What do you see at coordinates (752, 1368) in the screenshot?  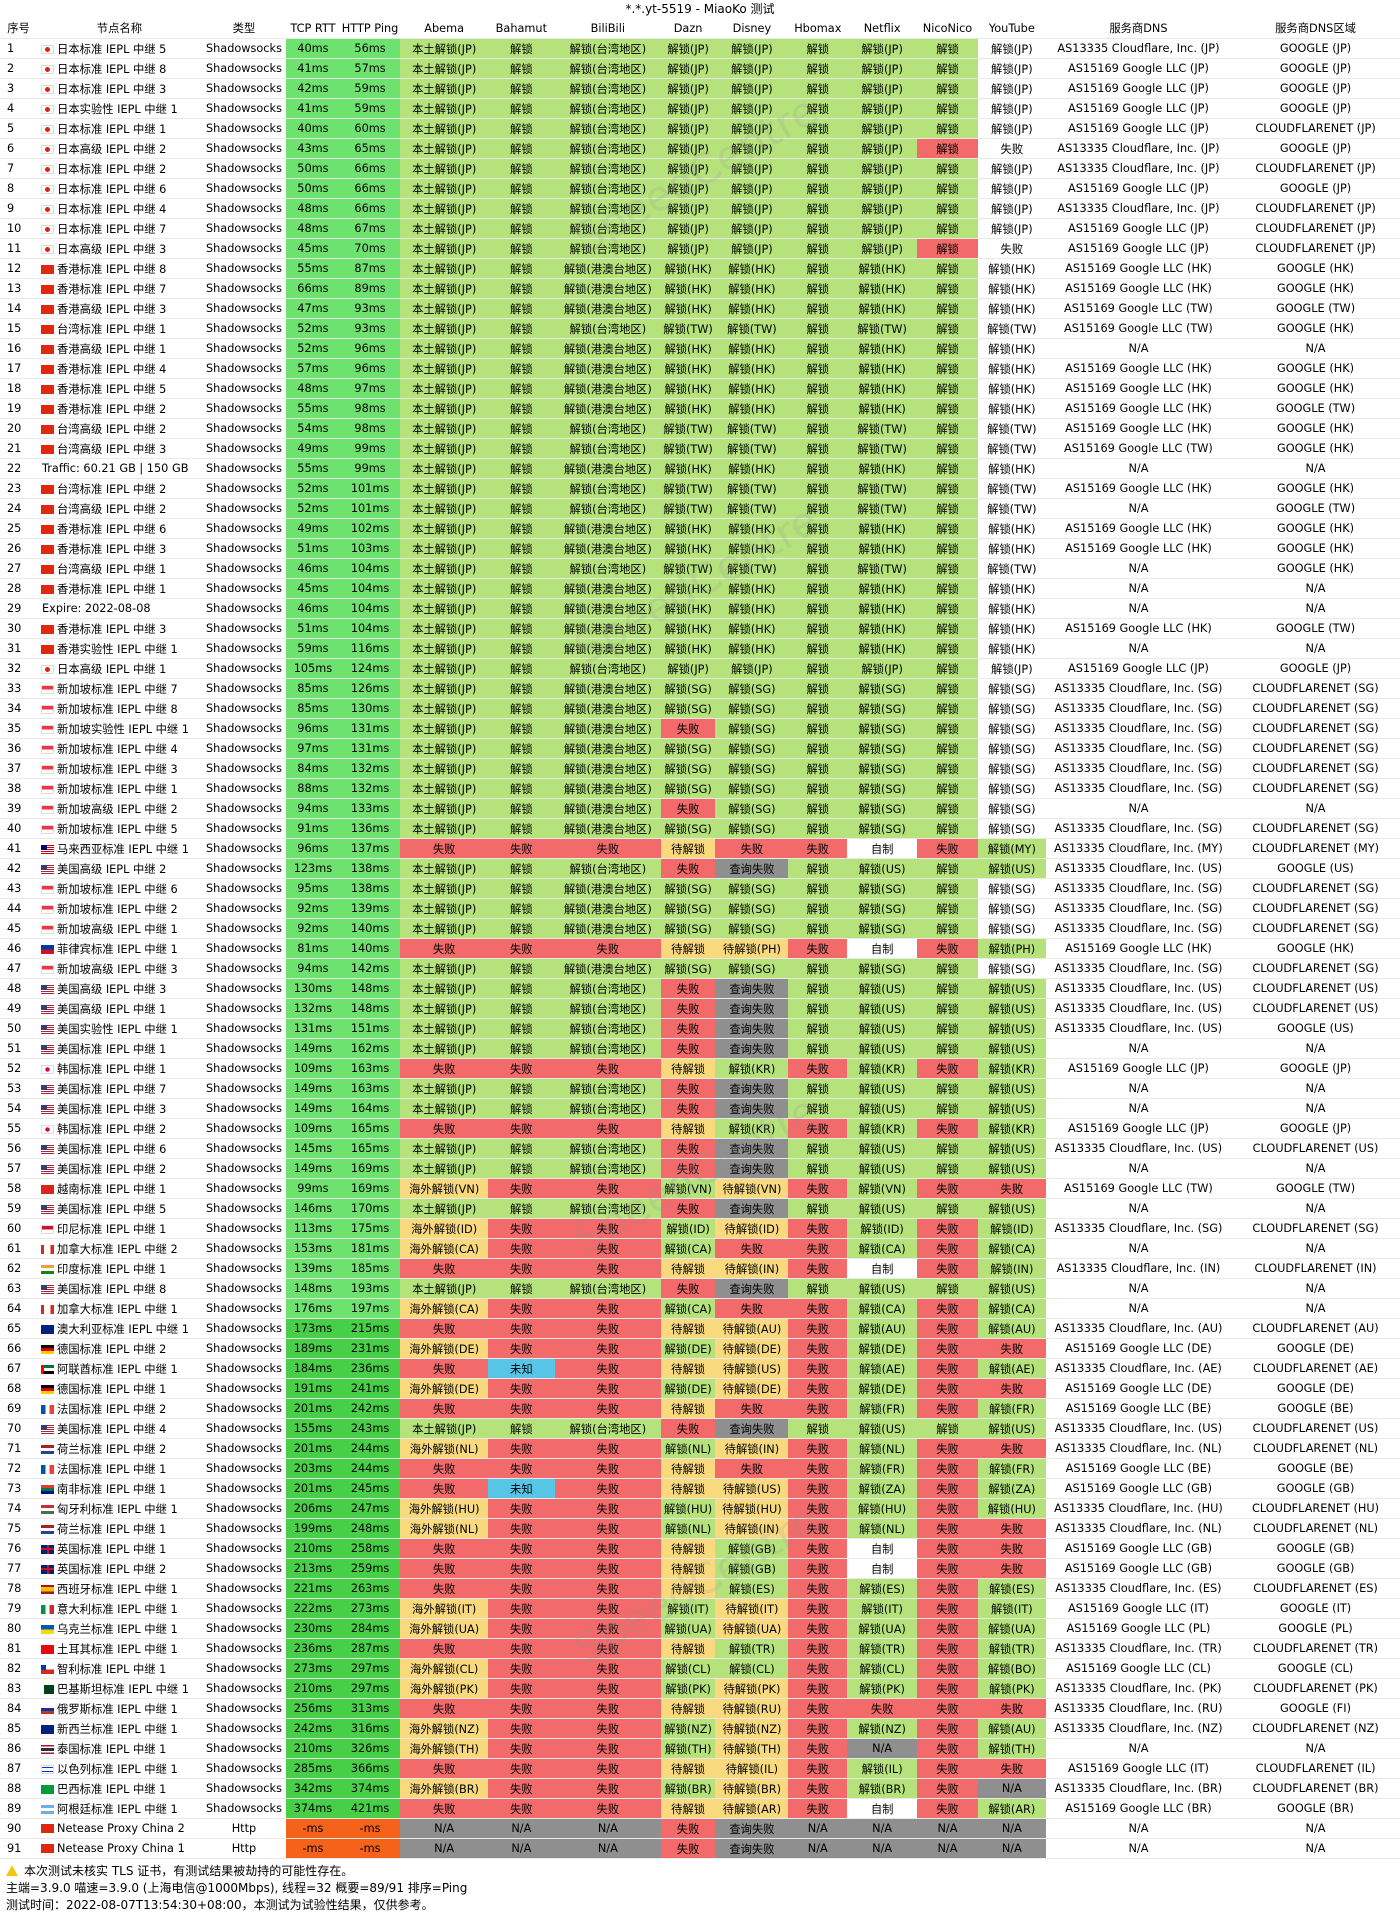 I see `disney-result: 待解锁(US)` at bounding box center [752, 1368].